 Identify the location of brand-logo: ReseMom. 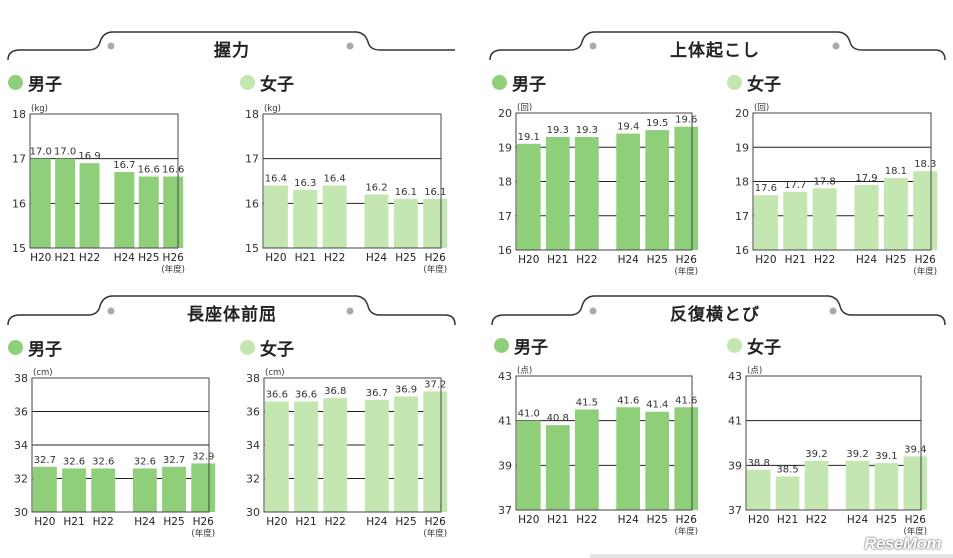
(902, 543).